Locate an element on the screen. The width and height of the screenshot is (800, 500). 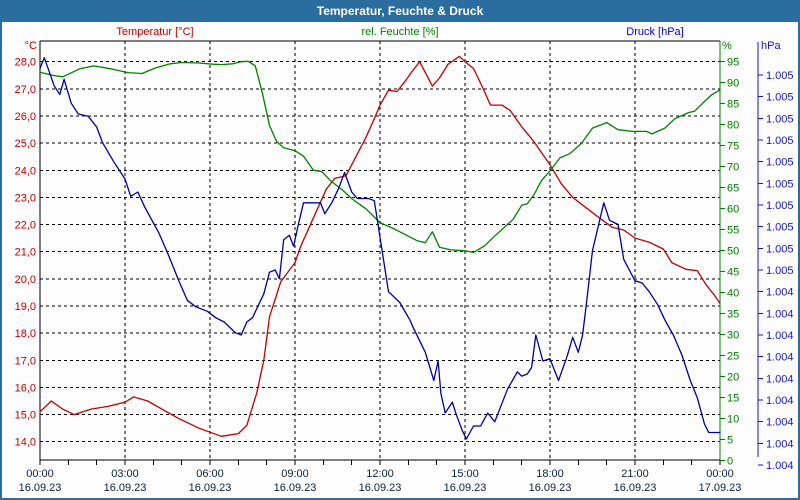
svg-text: 20 is located at coordinates (733, 378).